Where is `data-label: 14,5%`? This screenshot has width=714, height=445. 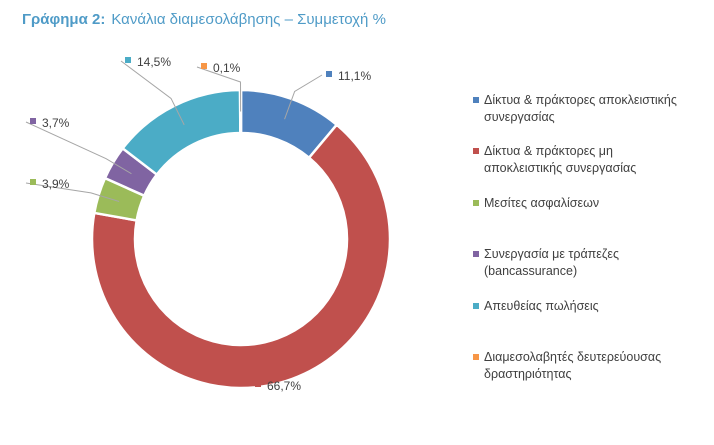
data-label: 14,5% is located at coordinates (154, 62).